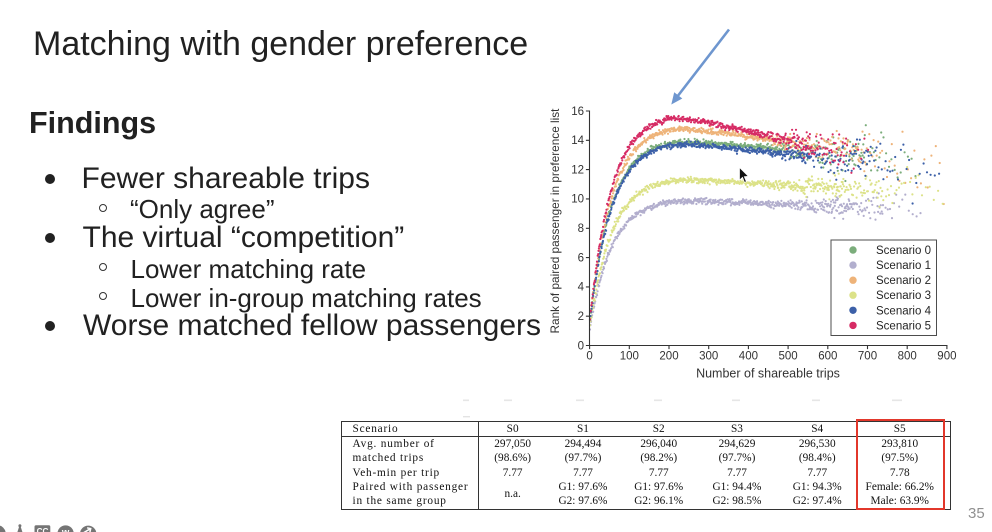  What do you see at coordinates (748, 357) in the screenshot?
I see `svg-text: 400` at bounding box center [748, 357].